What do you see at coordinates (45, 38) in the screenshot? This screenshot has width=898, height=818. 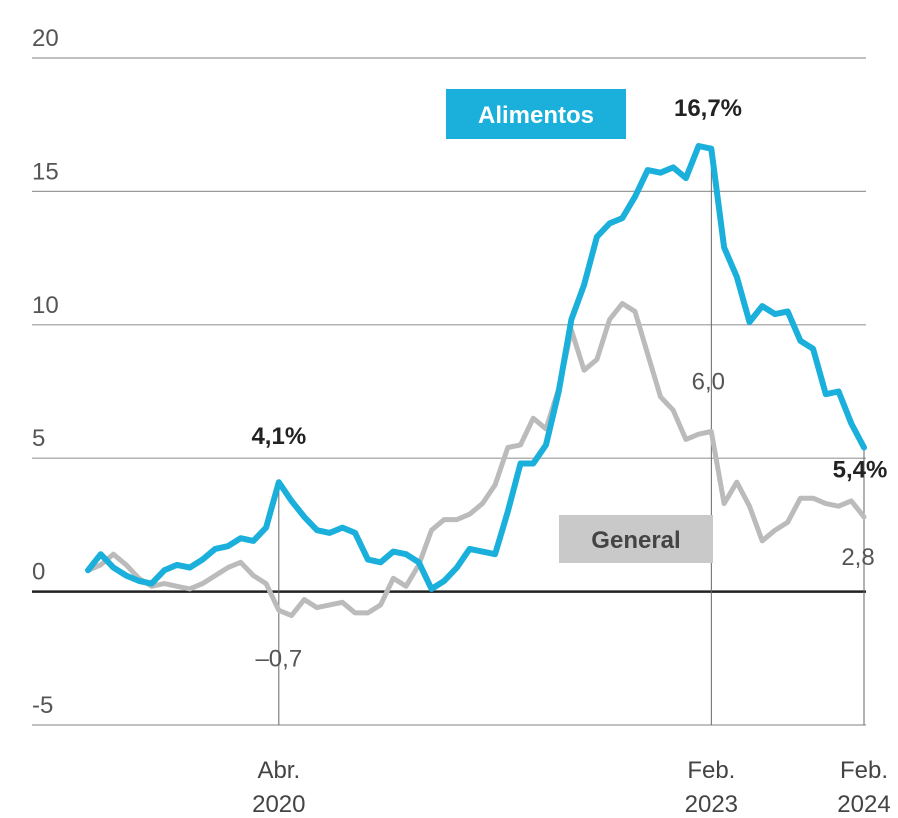 I see `y-tick-label: 20` at bounding box center [45, 38].